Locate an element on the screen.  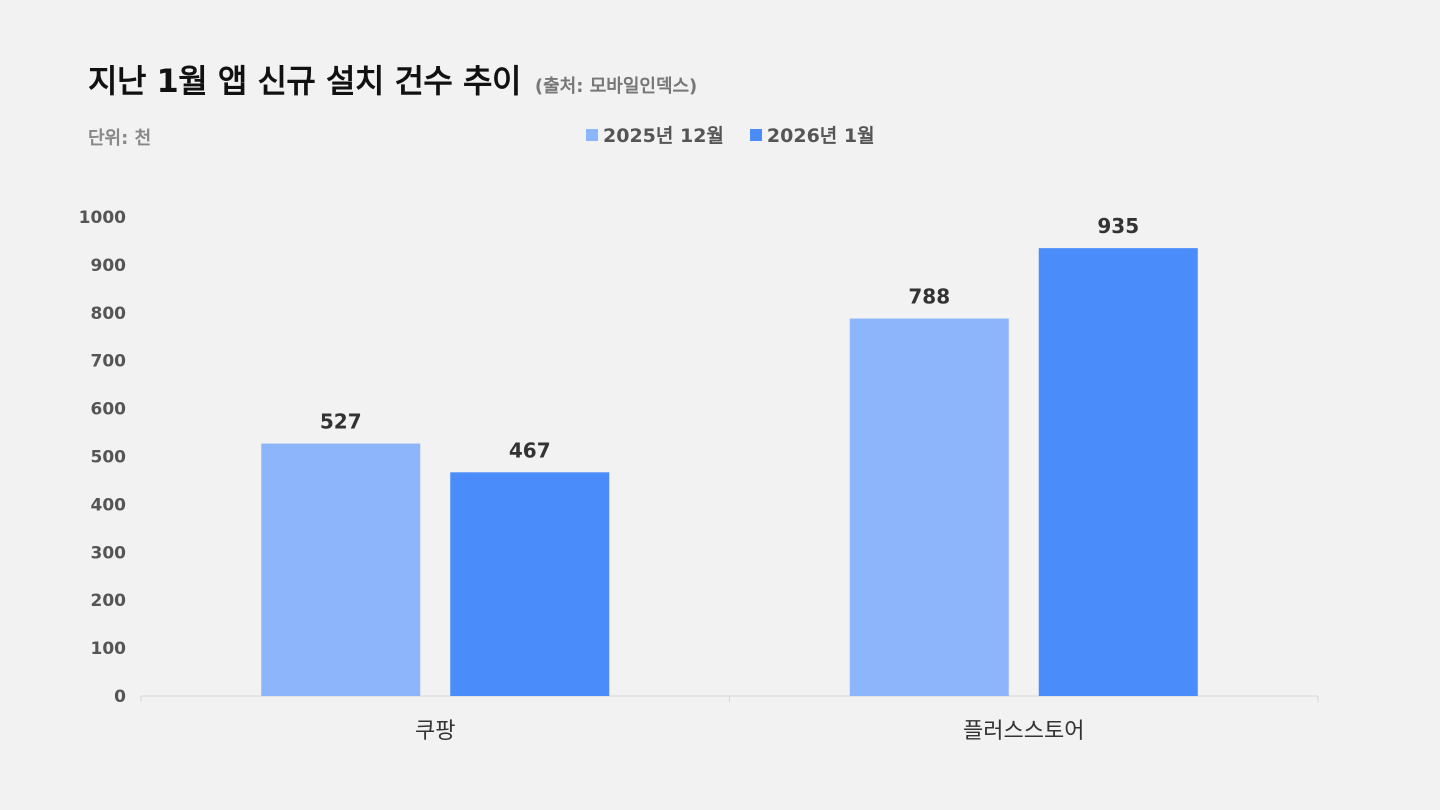
y-tick-label: 300 is located at coordinates (109, 553).